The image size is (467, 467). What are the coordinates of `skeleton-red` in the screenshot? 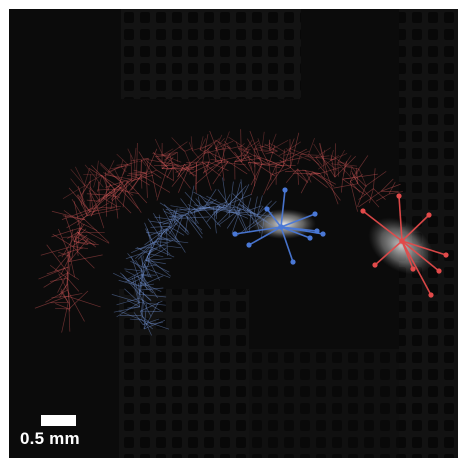 It's located at (404, 245).